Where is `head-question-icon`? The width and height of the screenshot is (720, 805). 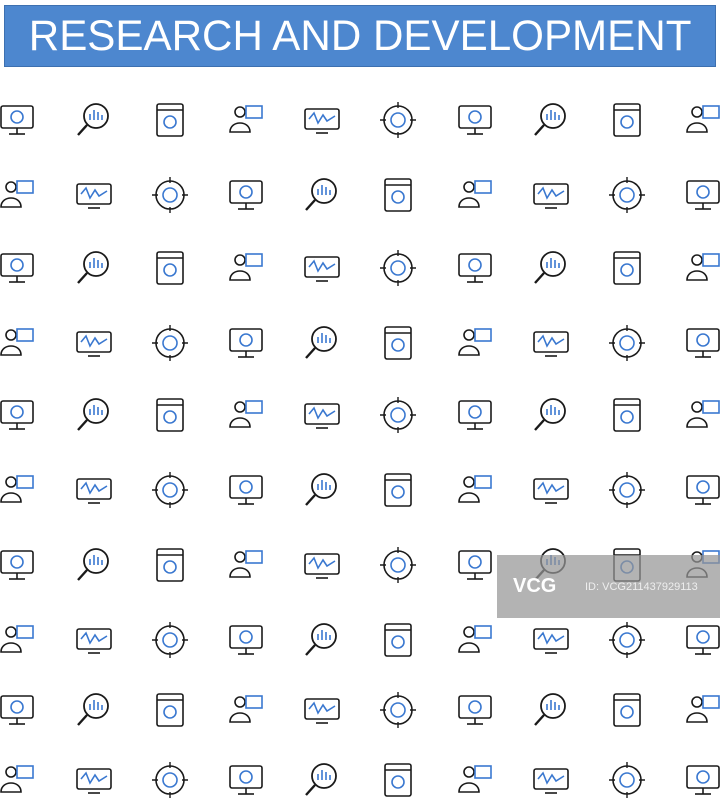
head-question-icon is located at coordinates (94, 343).